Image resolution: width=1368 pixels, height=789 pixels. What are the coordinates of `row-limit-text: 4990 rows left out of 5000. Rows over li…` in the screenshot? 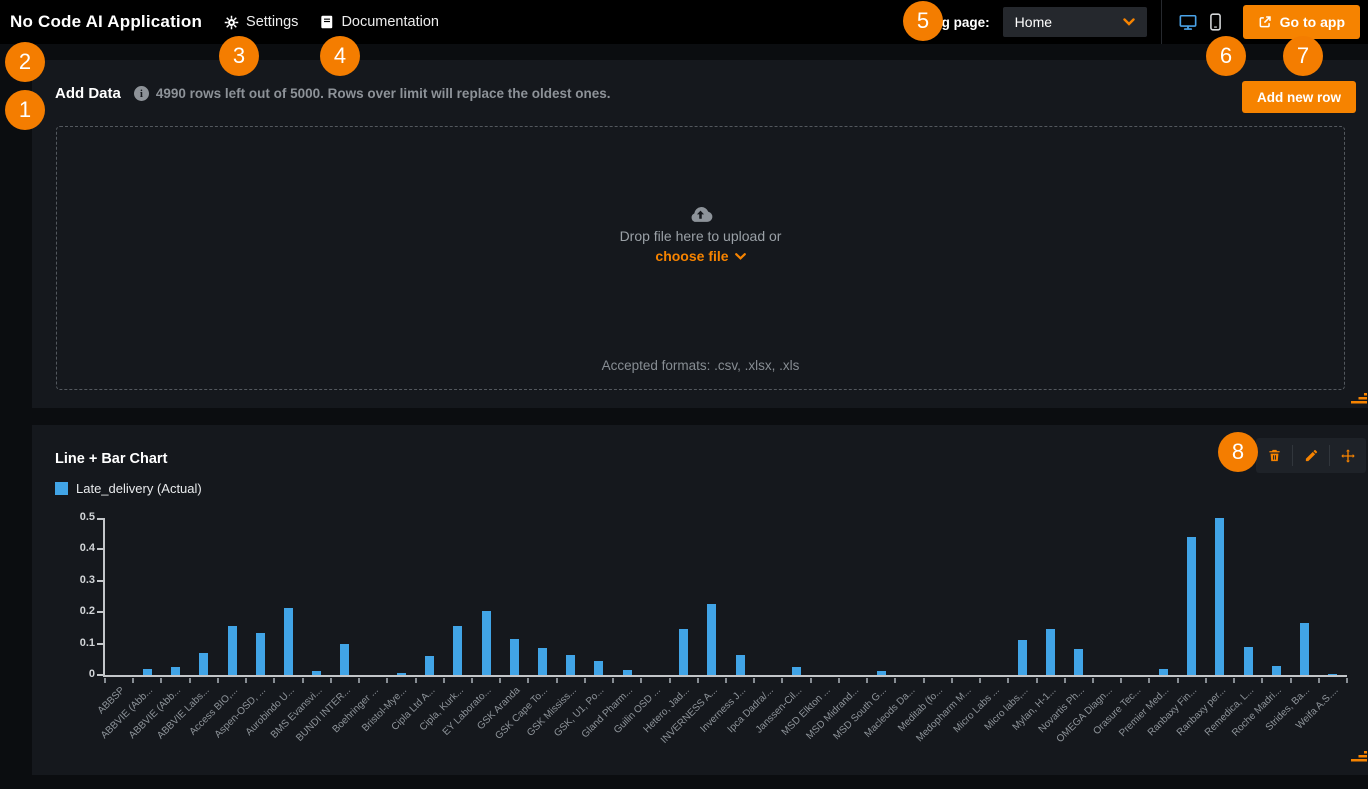 It's located at (383, 93).